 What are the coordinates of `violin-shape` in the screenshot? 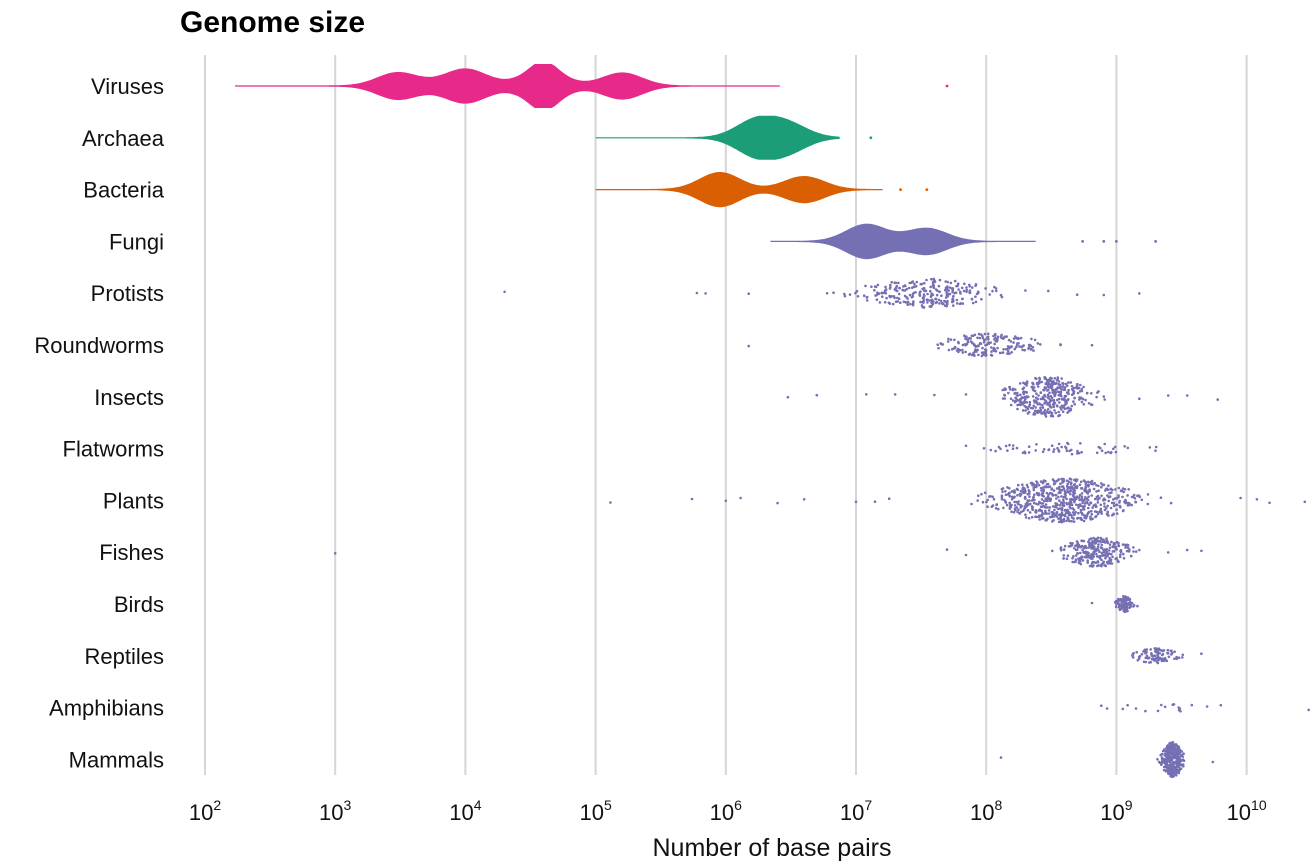 It's located at (717, 137).